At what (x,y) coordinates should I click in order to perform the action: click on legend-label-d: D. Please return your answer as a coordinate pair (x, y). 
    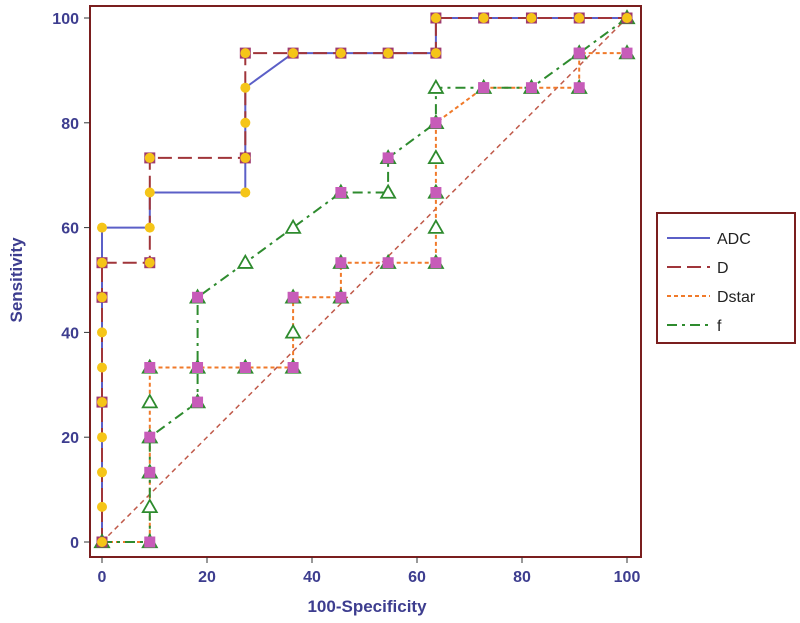
    Looking at the image, I should click on (723, 268).